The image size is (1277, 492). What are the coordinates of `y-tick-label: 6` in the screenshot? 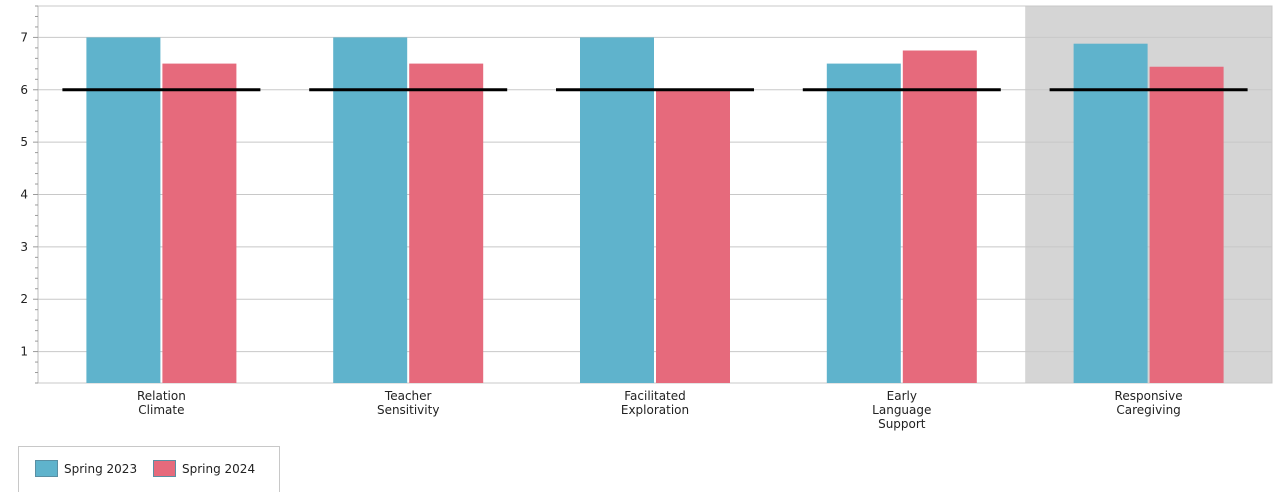 It's located at (24, 90).